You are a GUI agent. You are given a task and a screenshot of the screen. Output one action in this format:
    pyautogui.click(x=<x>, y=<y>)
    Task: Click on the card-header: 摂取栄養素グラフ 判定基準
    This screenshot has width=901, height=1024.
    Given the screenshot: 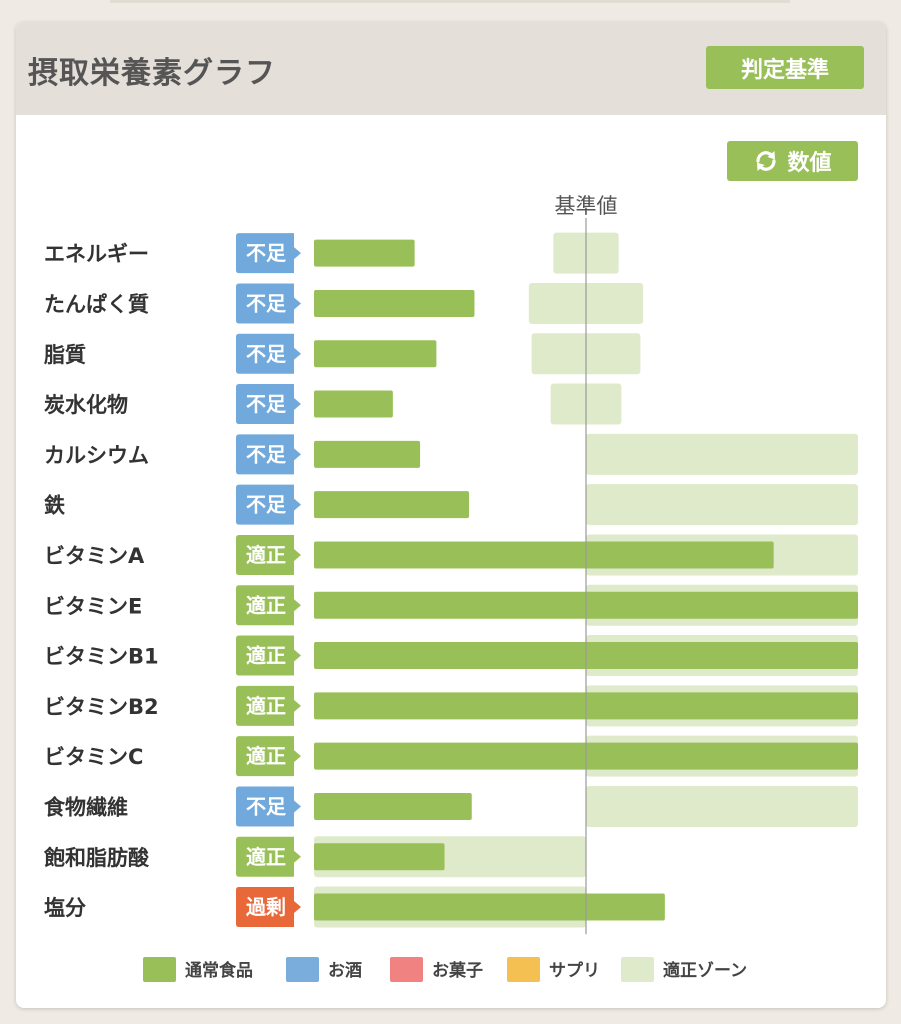 What is the action you would take?
    pyautogui.click(x=451, y=68)
    